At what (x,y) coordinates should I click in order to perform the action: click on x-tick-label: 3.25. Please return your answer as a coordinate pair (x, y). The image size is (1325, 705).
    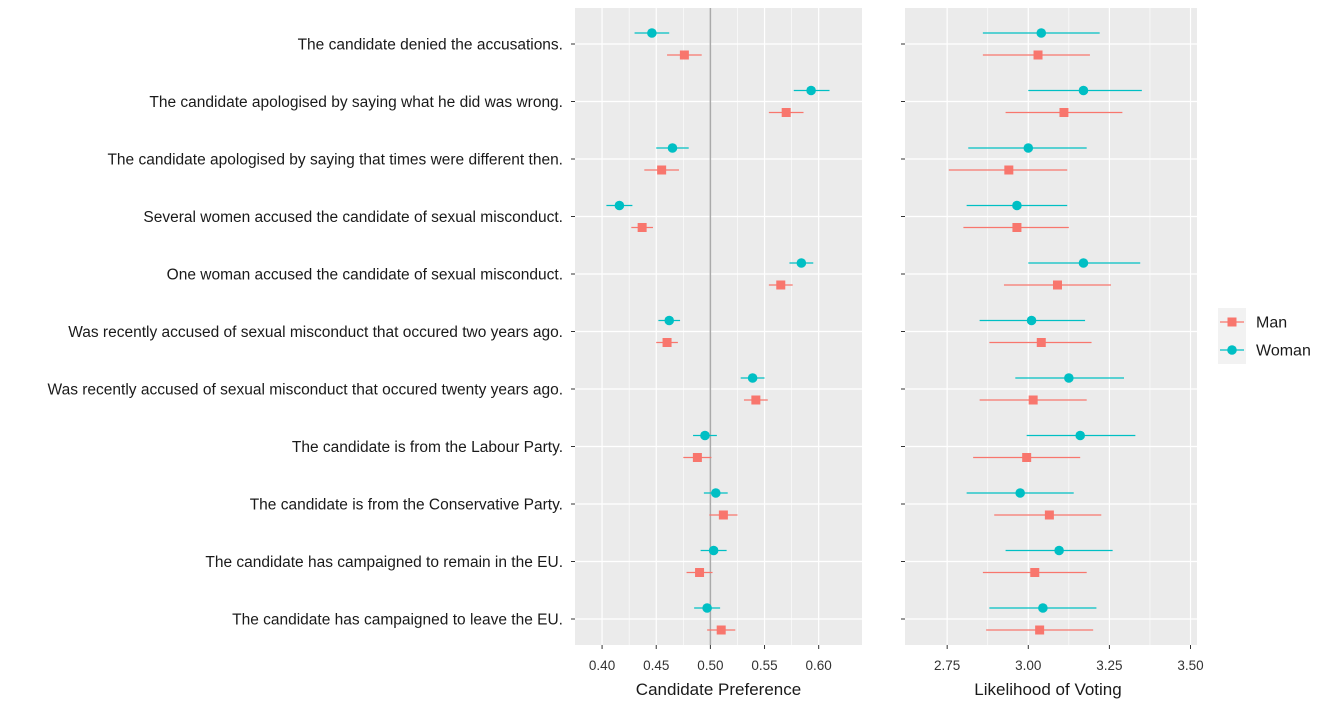
    Looking at the image, I should click on (1109, 665).